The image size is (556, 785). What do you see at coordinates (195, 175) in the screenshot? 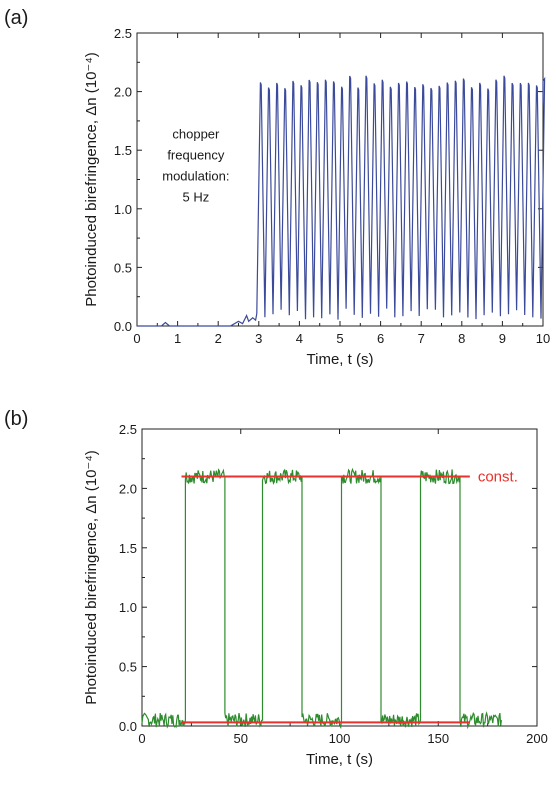
I see `annotation-line: modulation:` at bounding box center [195, 175].